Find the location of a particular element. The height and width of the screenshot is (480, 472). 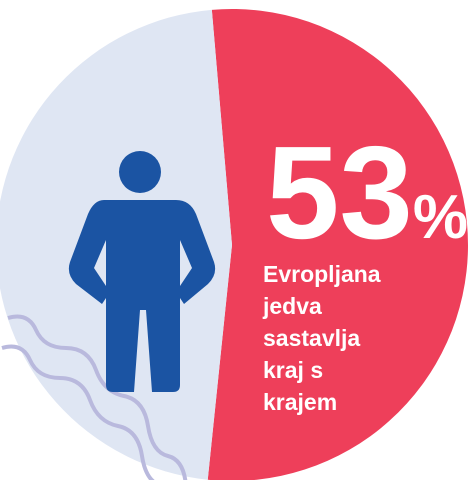

caption: Evropljana jedva sastavlja kraj s krajem is located at coordinates (321, 338).